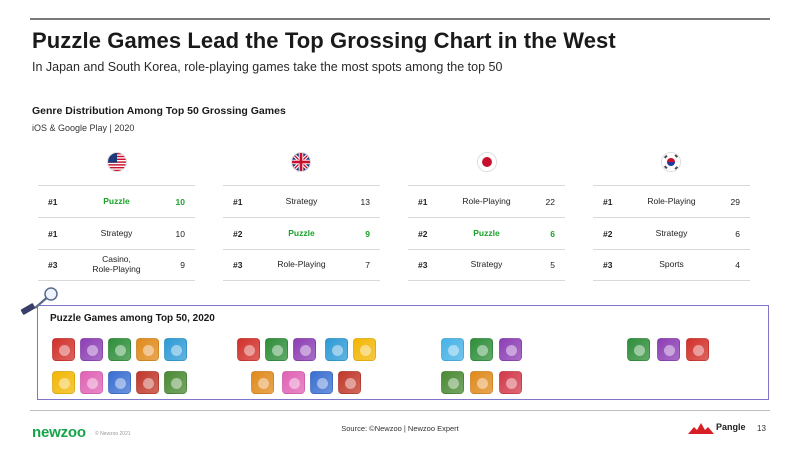 This screenshot has height=450, width=800. I want to click on section-subtitle: iOS & Google Play | 2020, so click(83, 128).